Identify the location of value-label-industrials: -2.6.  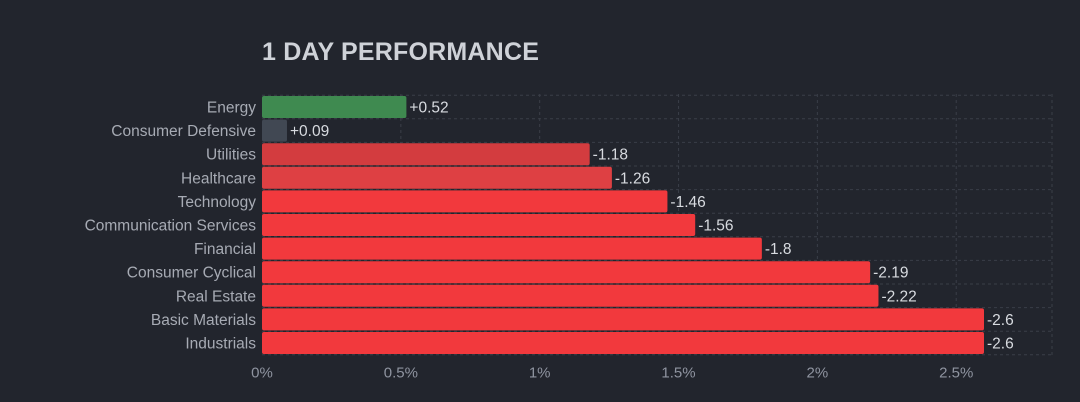
(1000, 344).